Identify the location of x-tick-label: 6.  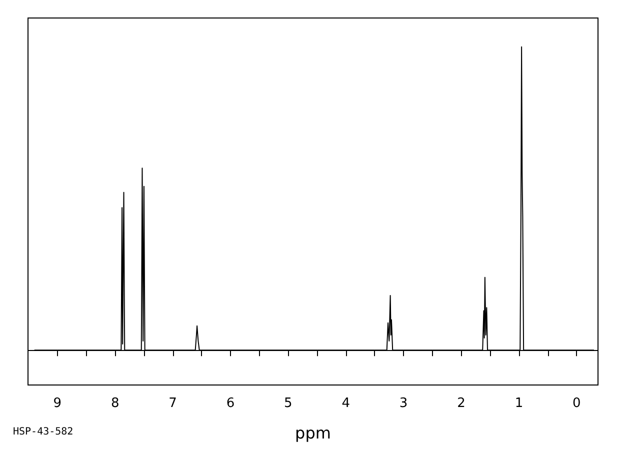
(230, 403).